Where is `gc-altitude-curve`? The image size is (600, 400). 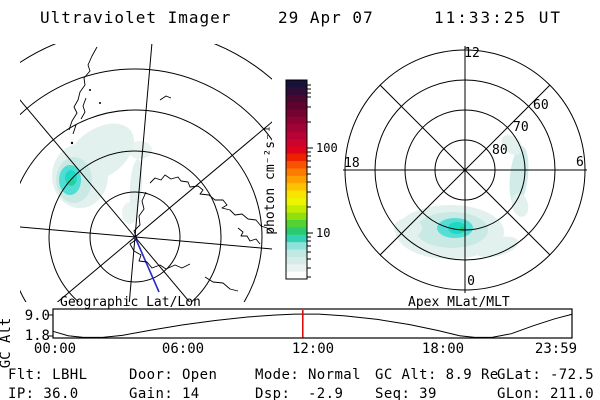 gc-altitude-curve is located at coordinates (312, 325).